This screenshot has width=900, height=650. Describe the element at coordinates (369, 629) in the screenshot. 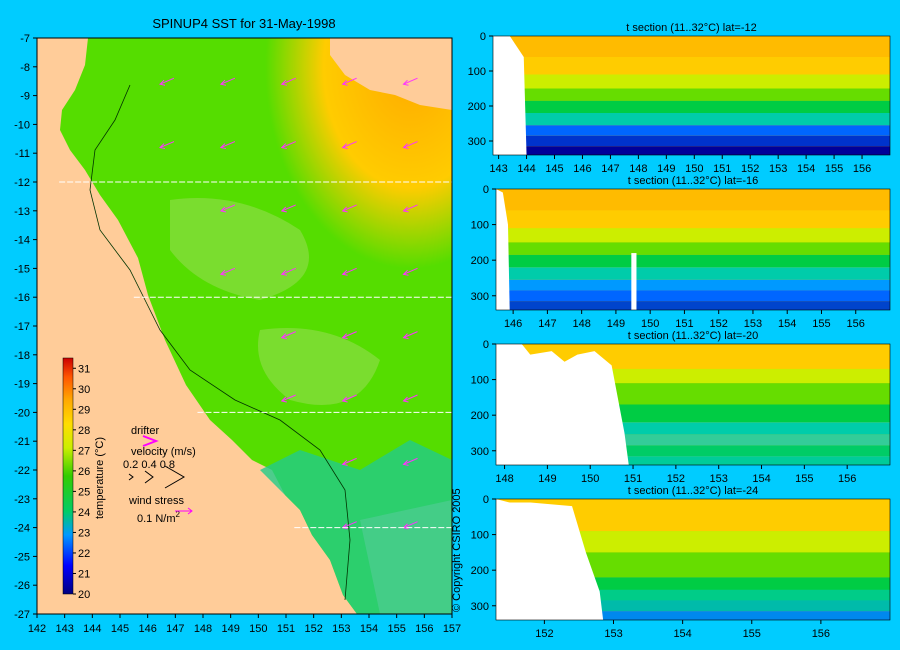

I see `map-x-tick-label: 154` at that location.